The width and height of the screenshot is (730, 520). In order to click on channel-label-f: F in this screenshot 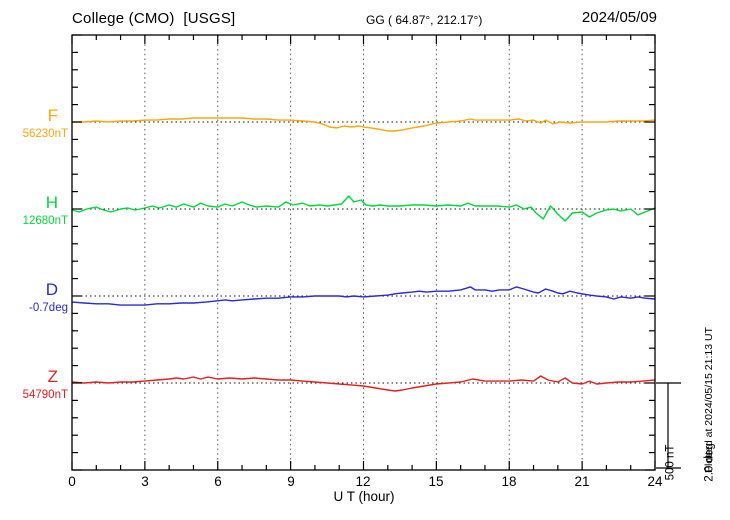, I will do `click(52, 115)`.